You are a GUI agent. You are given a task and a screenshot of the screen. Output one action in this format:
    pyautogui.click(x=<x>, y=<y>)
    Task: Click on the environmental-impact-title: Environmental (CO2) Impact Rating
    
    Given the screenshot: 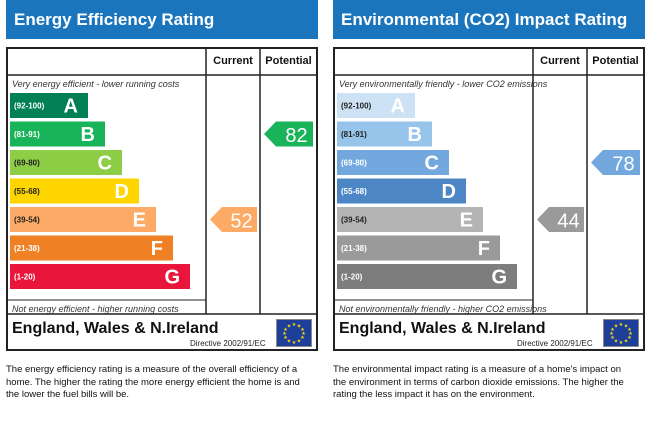 What is the action you would take?
    pyautogui.click(x=489, y=19)
    